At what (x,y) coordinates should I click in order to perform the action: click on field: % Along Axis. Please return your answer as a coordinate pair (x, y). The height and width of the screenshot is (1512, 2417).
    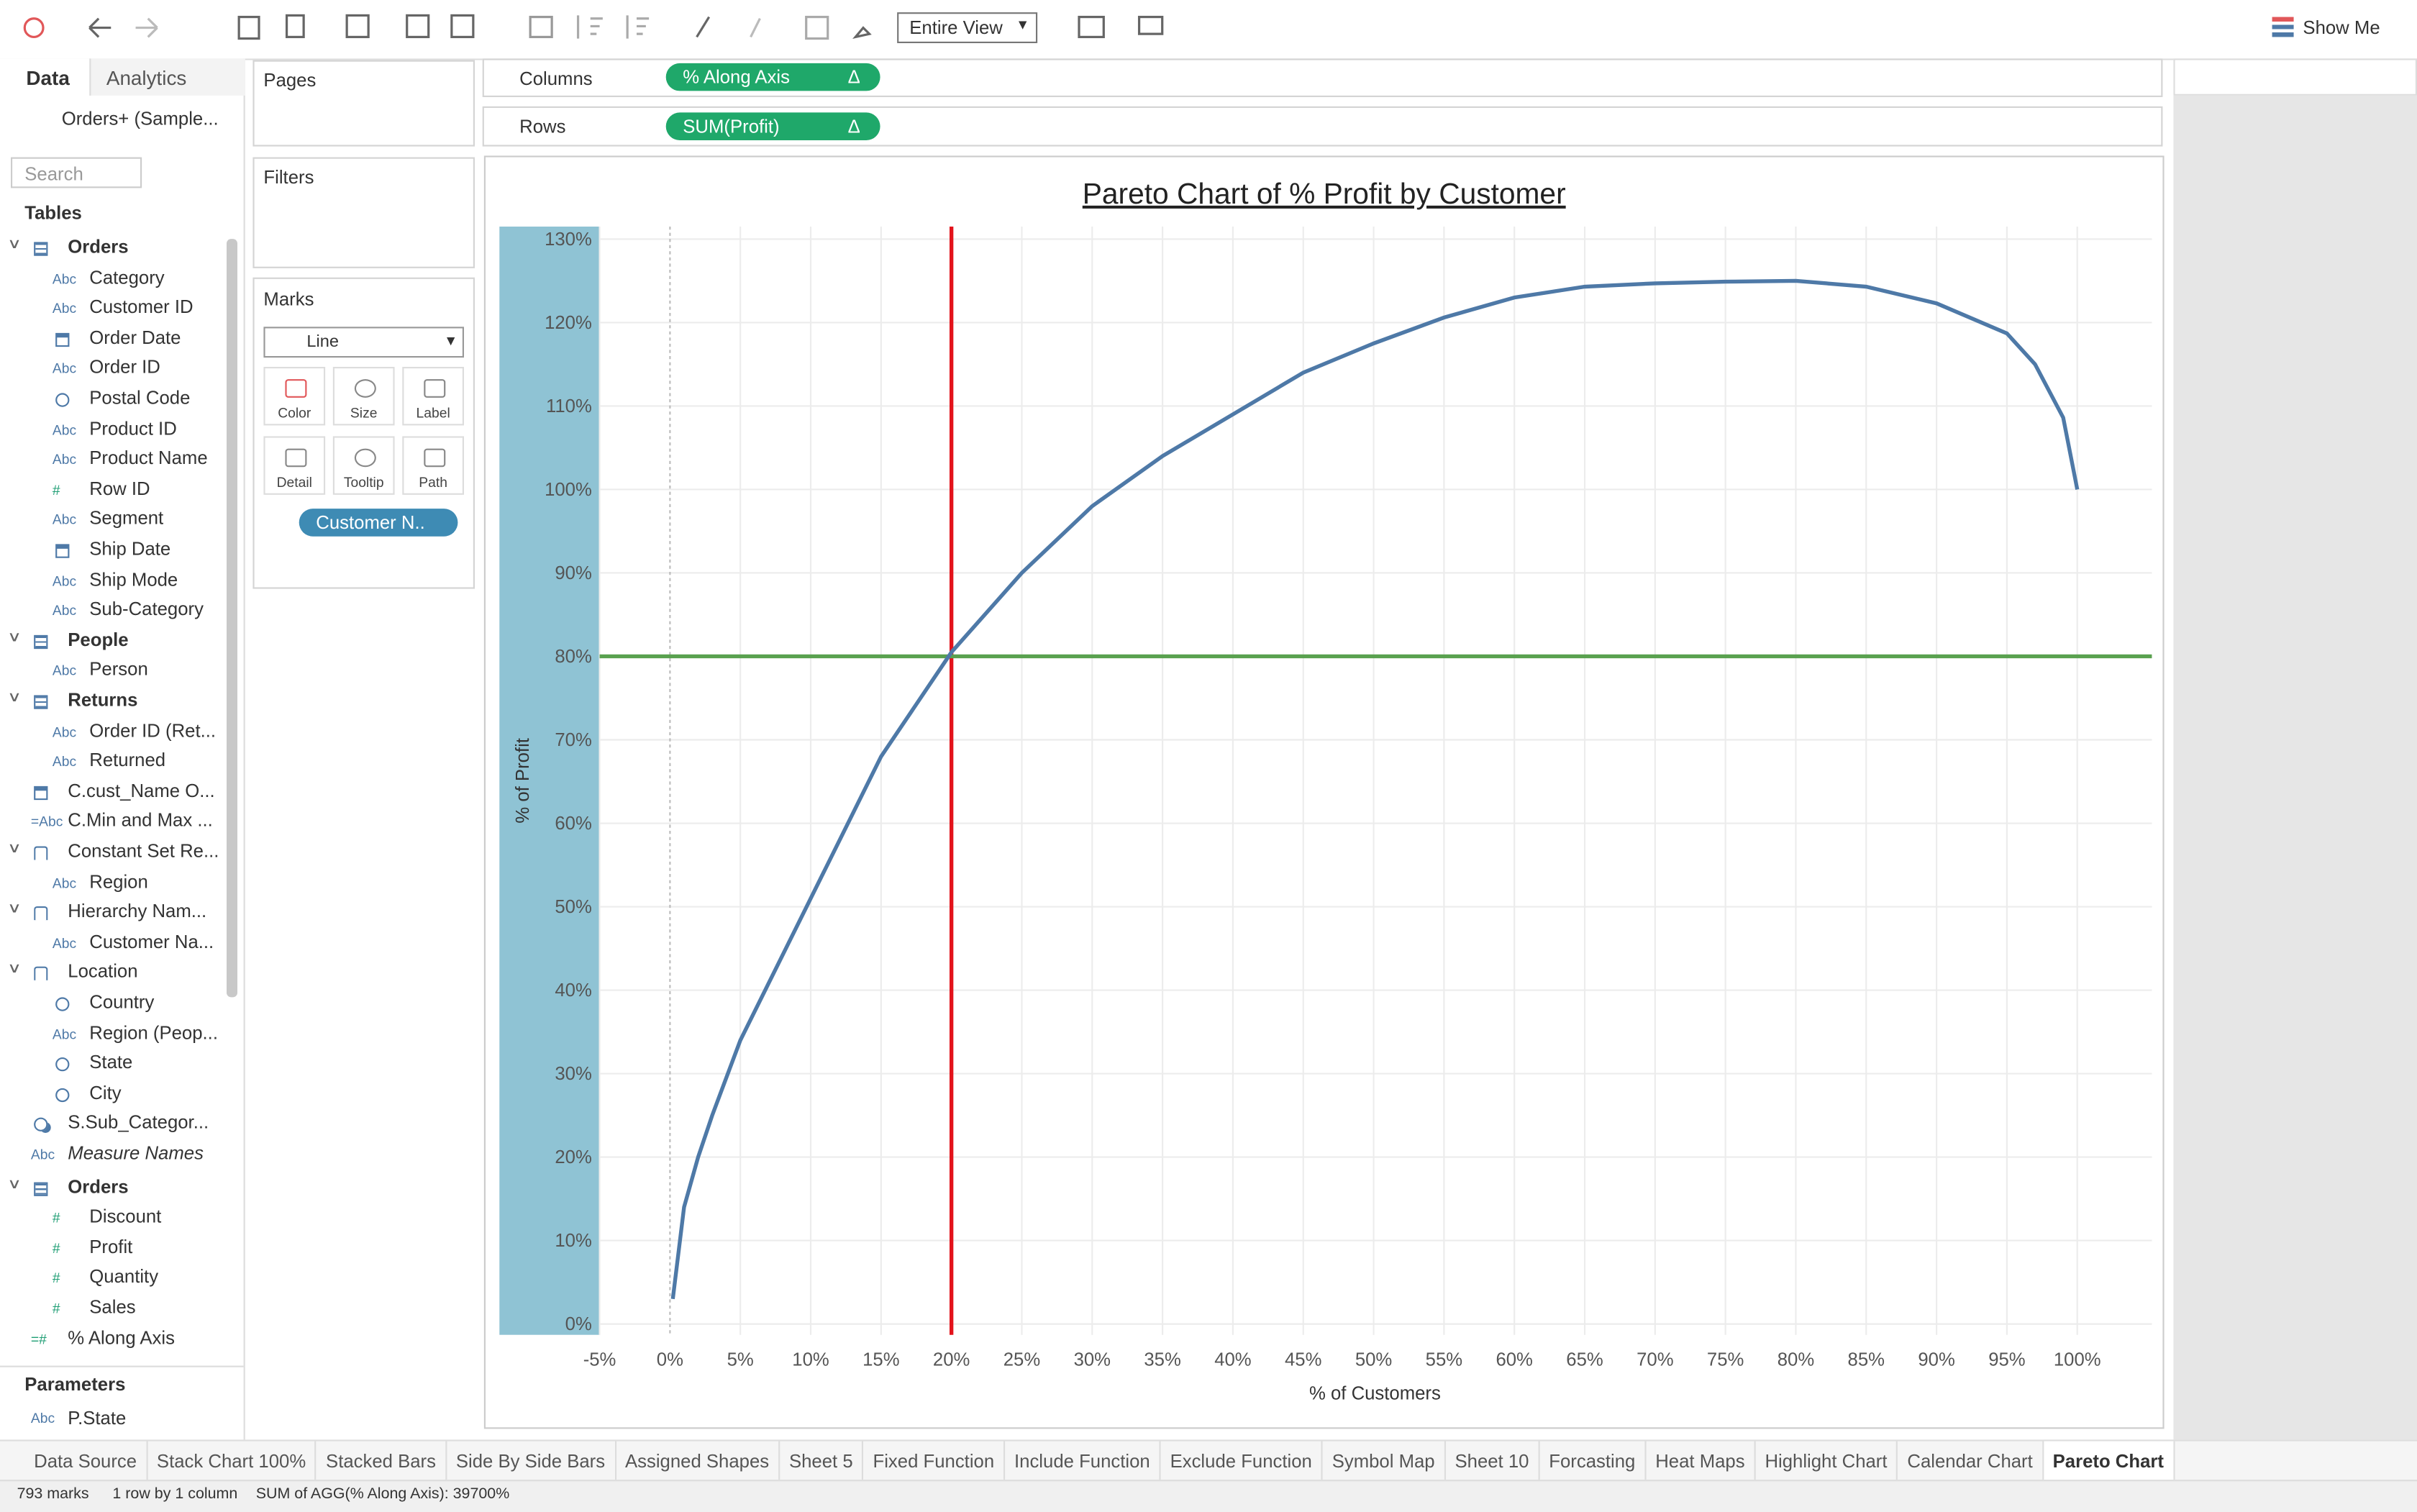
    Looking at the image, I should click on (122, 1337).